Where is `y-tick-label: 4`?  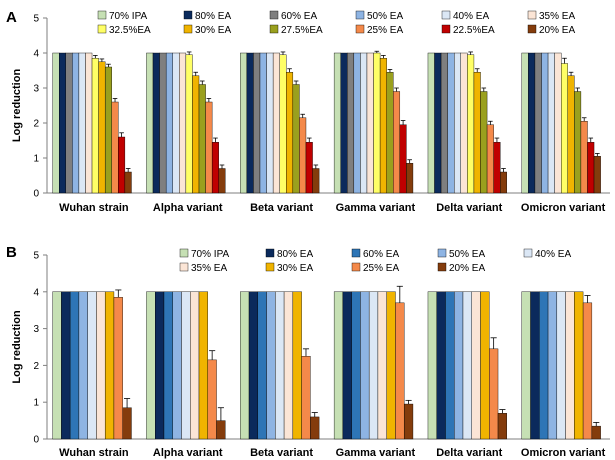
y-tick-label: 4 is located at coordinates (36, 54).